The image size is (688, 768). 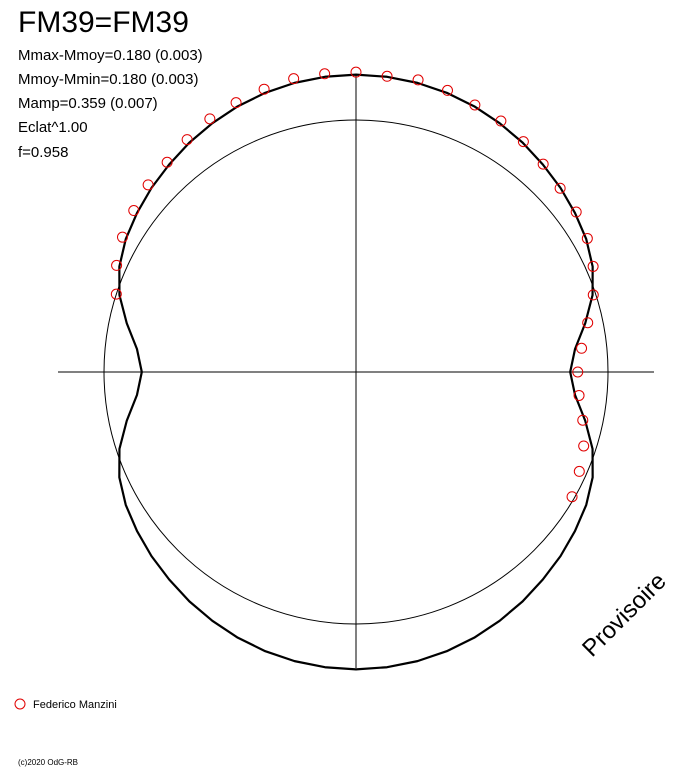 I want to click on chart-title: FM39=FM39, so click(x=103, y=22).